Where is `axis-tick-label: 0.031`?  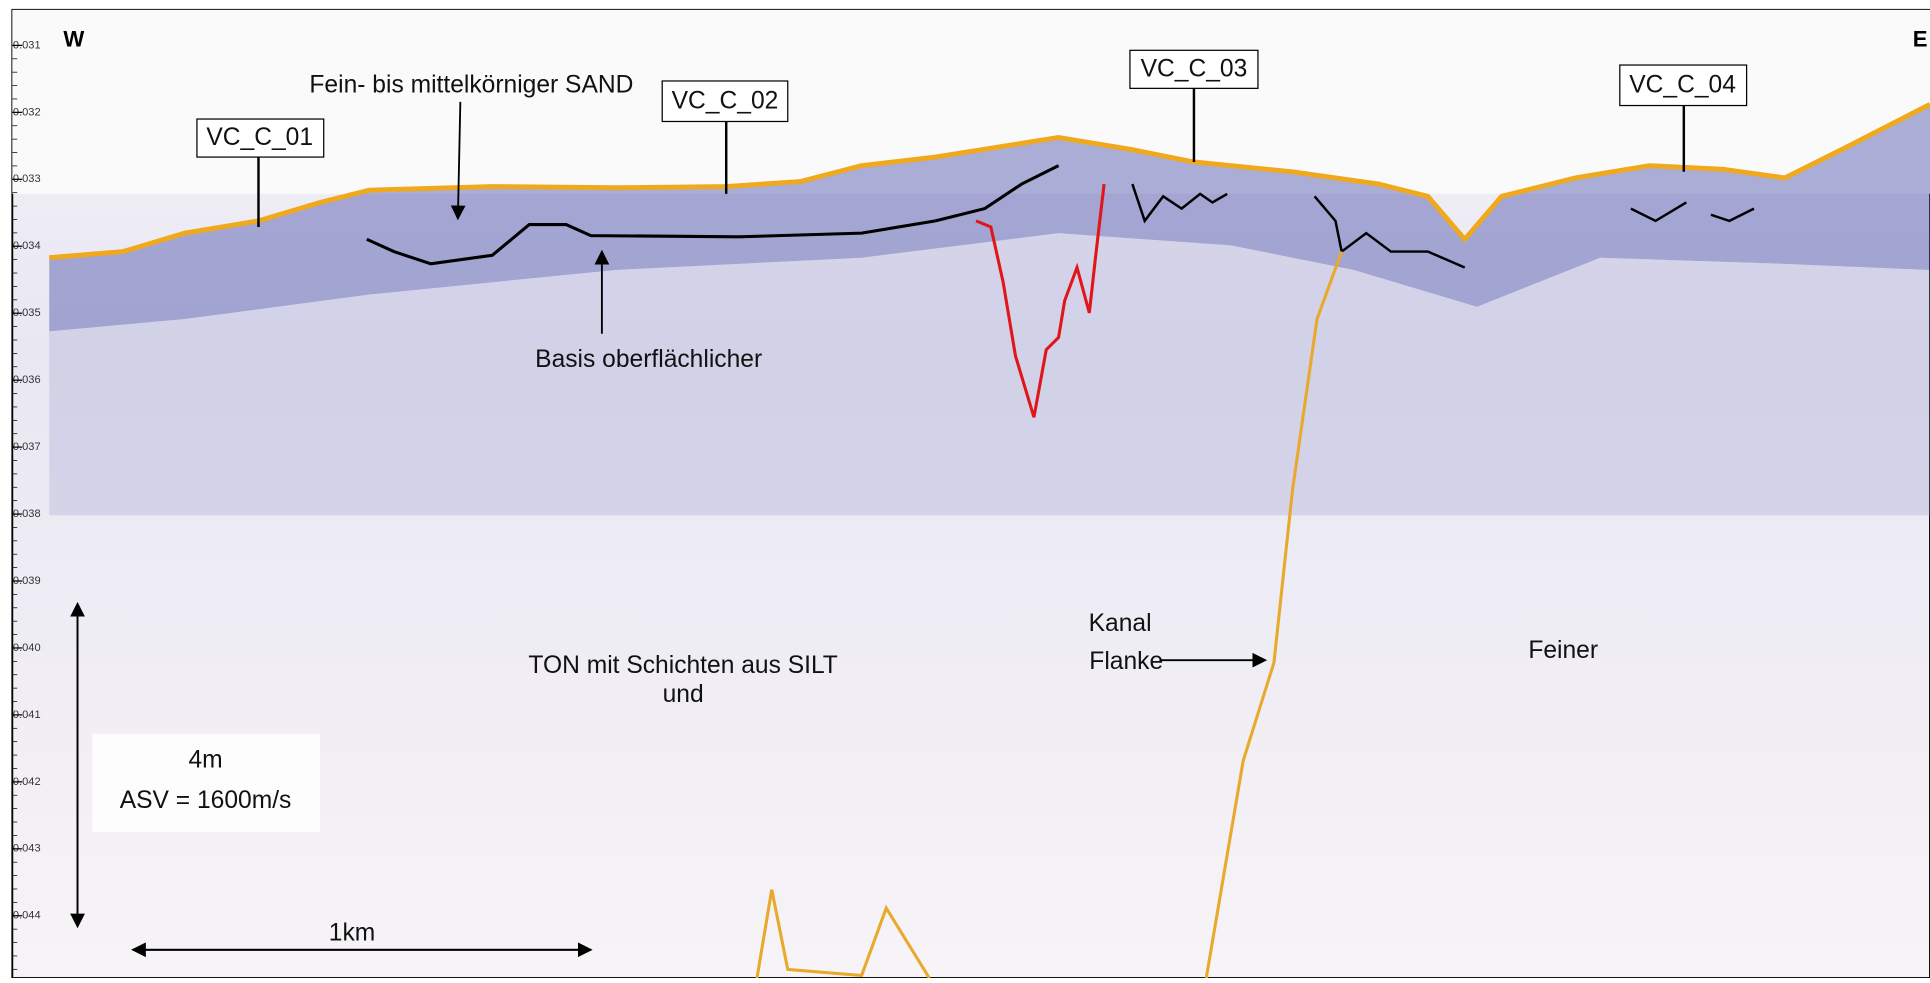 axis-tick-label: 0.031 is located at coordinates (27, 45).